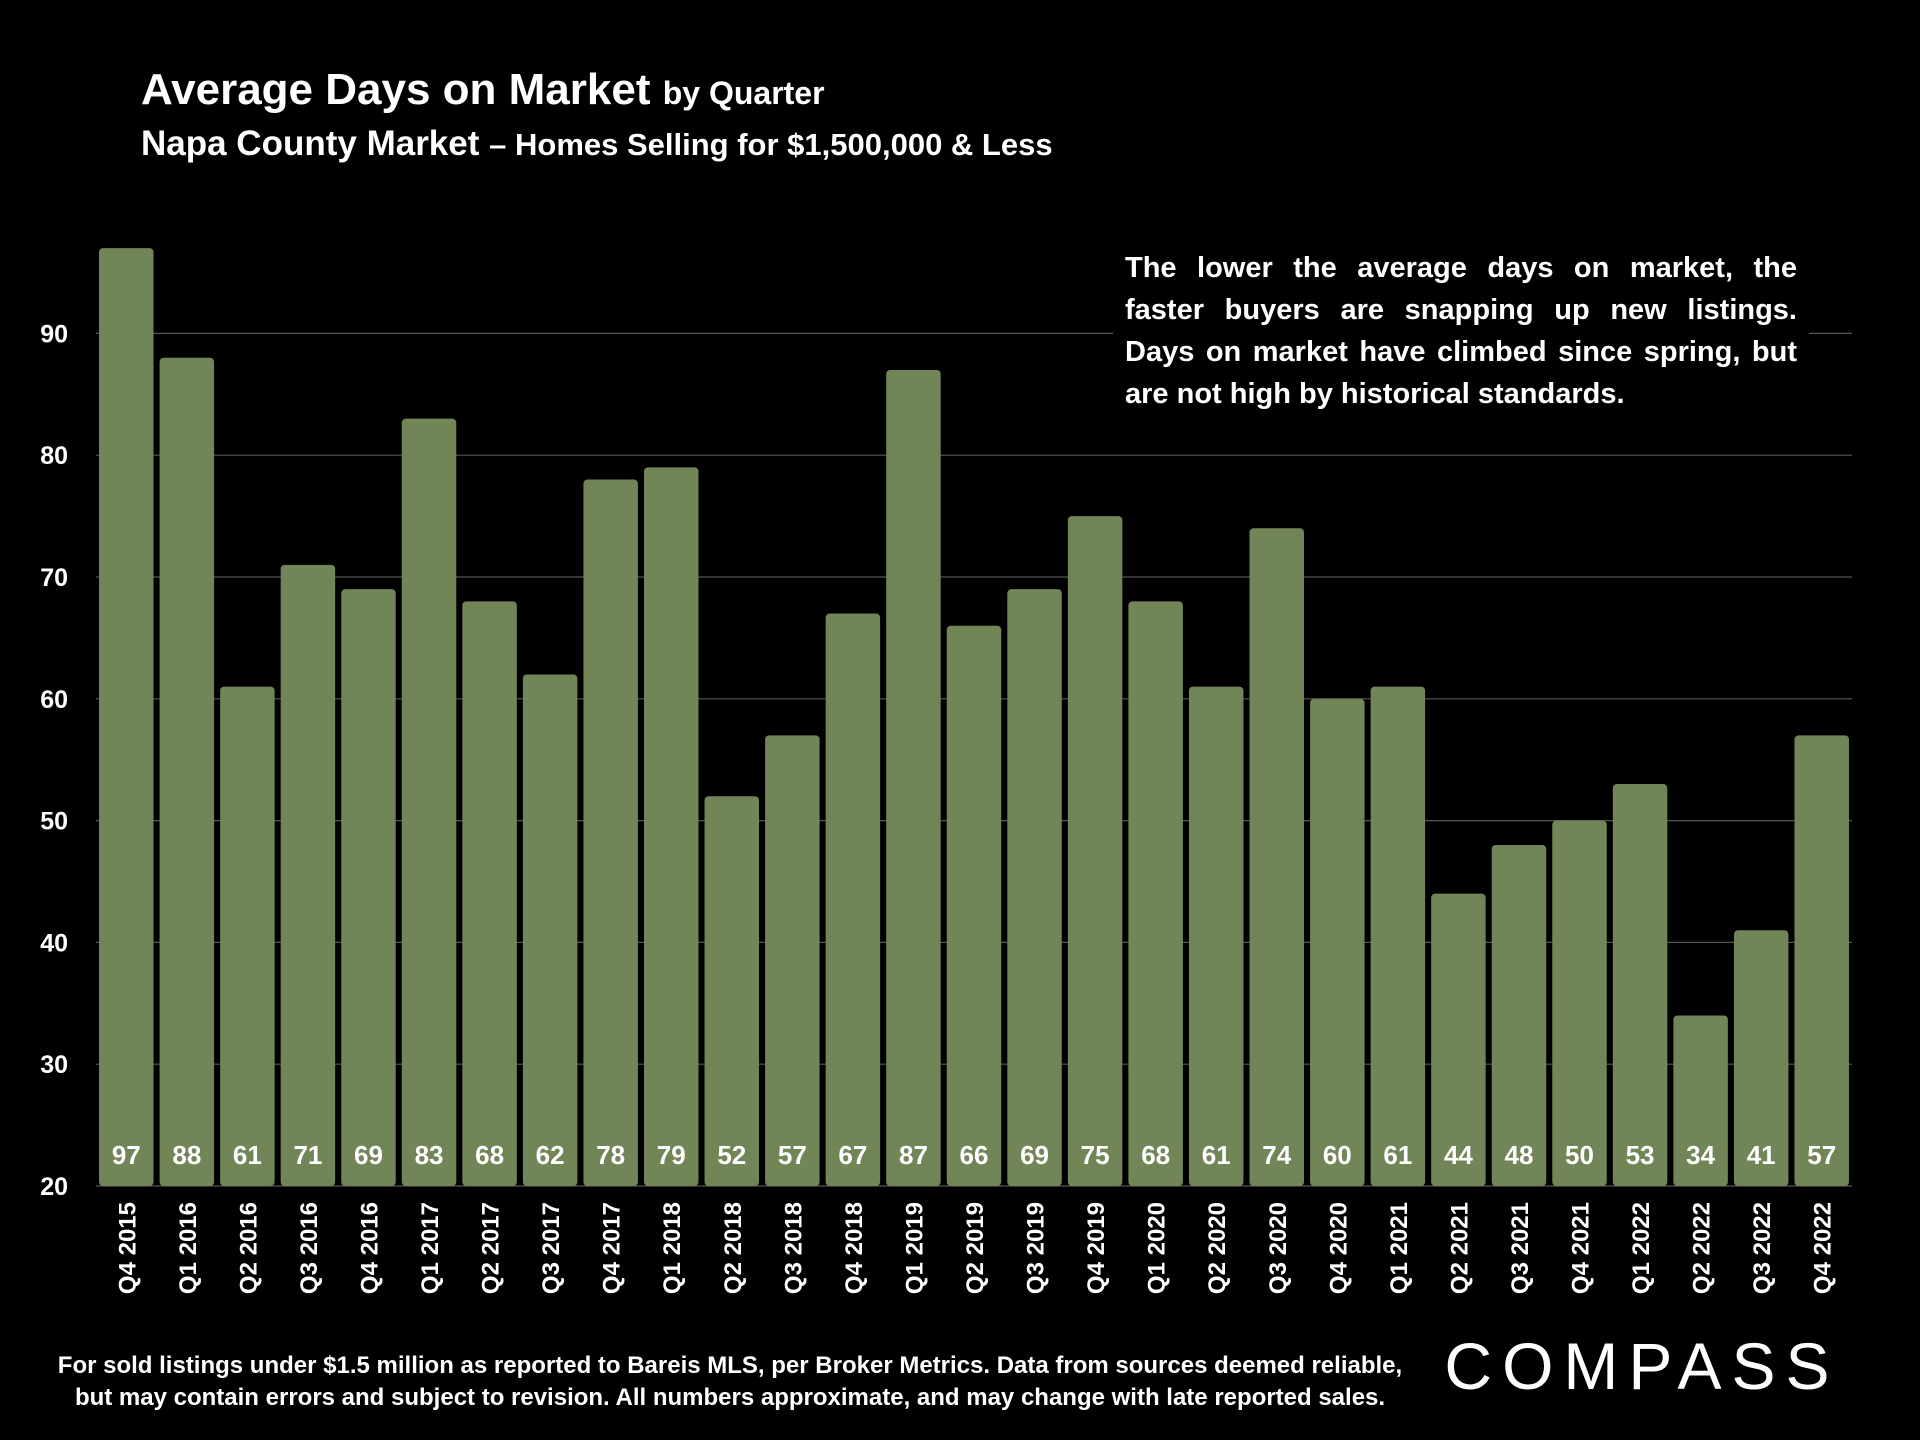 The width and height of the screenshot is (1920, 1440). Describe the element at coordinates (610, 1155) in the screenshot. I see `bar-value-label: 78` at that location.